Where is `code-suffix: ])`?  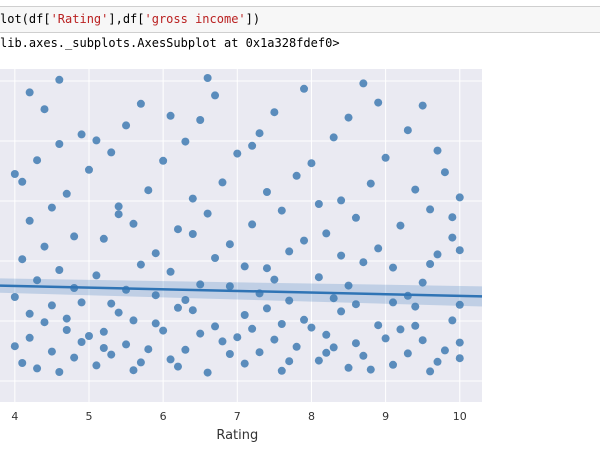 code-suffix: ]) is located at coordinates (253, 19).